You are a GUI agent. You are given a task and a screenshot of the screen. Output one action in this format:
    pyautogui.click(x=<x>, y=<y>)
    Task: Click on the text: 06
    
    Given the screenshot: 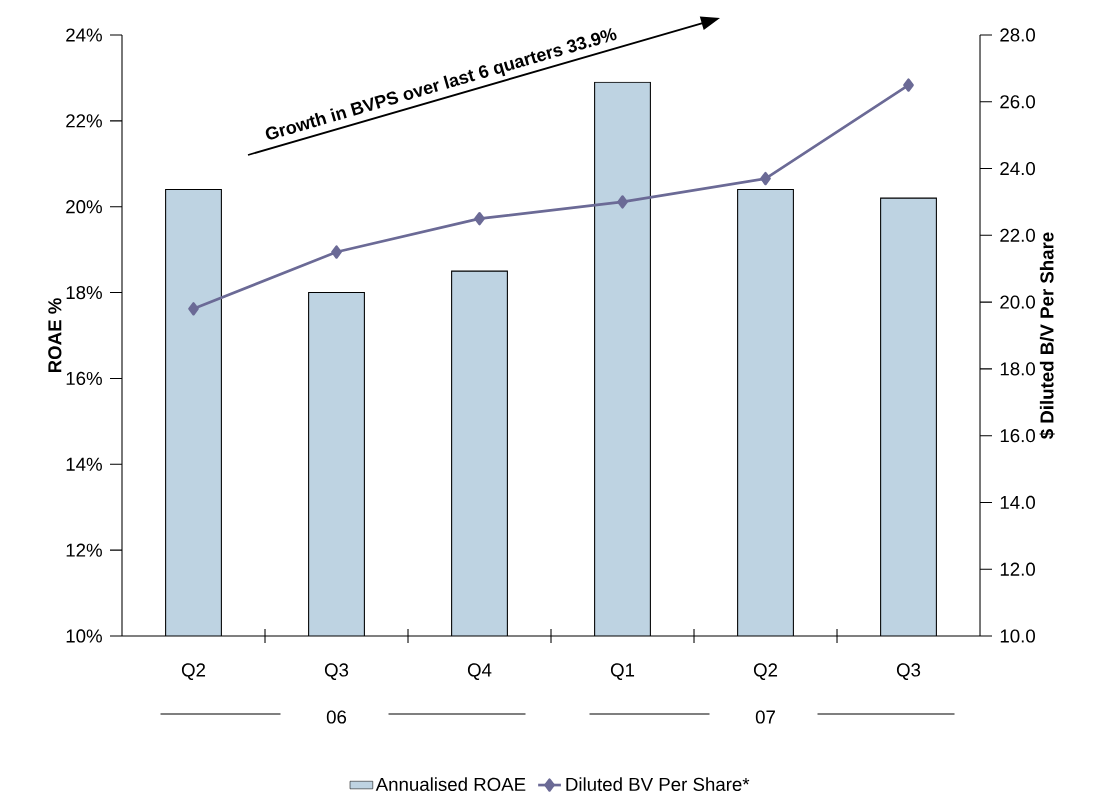 What is the action you would take?
    pyautogui.click(x=336, y=717)
    